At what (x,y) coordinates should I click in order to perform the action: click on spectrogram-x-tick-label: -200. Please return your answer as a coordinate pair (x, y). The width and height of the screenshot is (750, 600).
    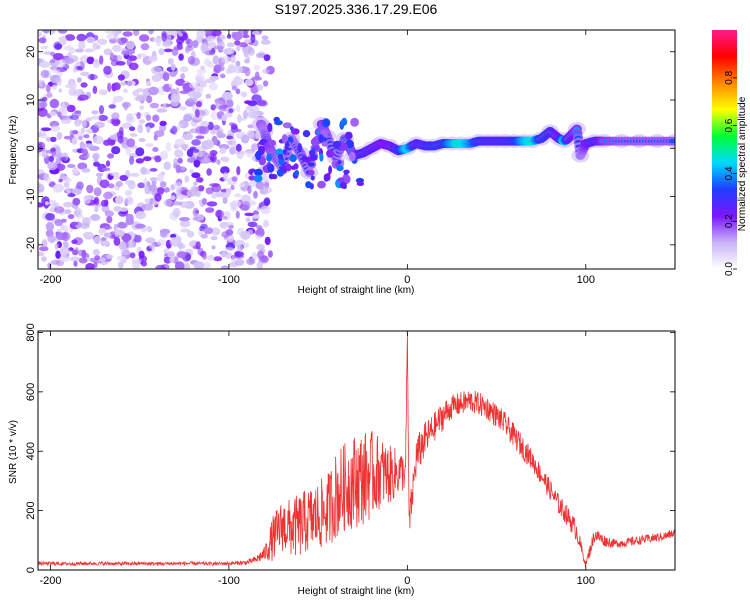
    Looking at the image, I should click on (50, 280).